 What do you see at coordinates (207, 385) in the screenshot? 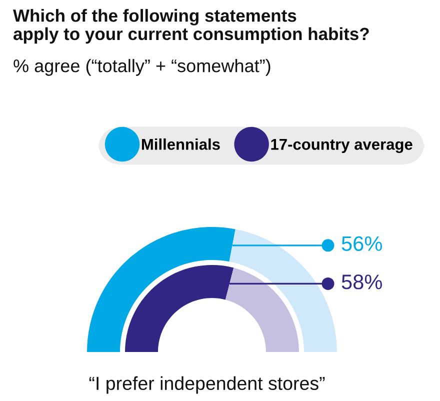
I see `text: “I prefer independent stores”` at bounding box center [207, 385].